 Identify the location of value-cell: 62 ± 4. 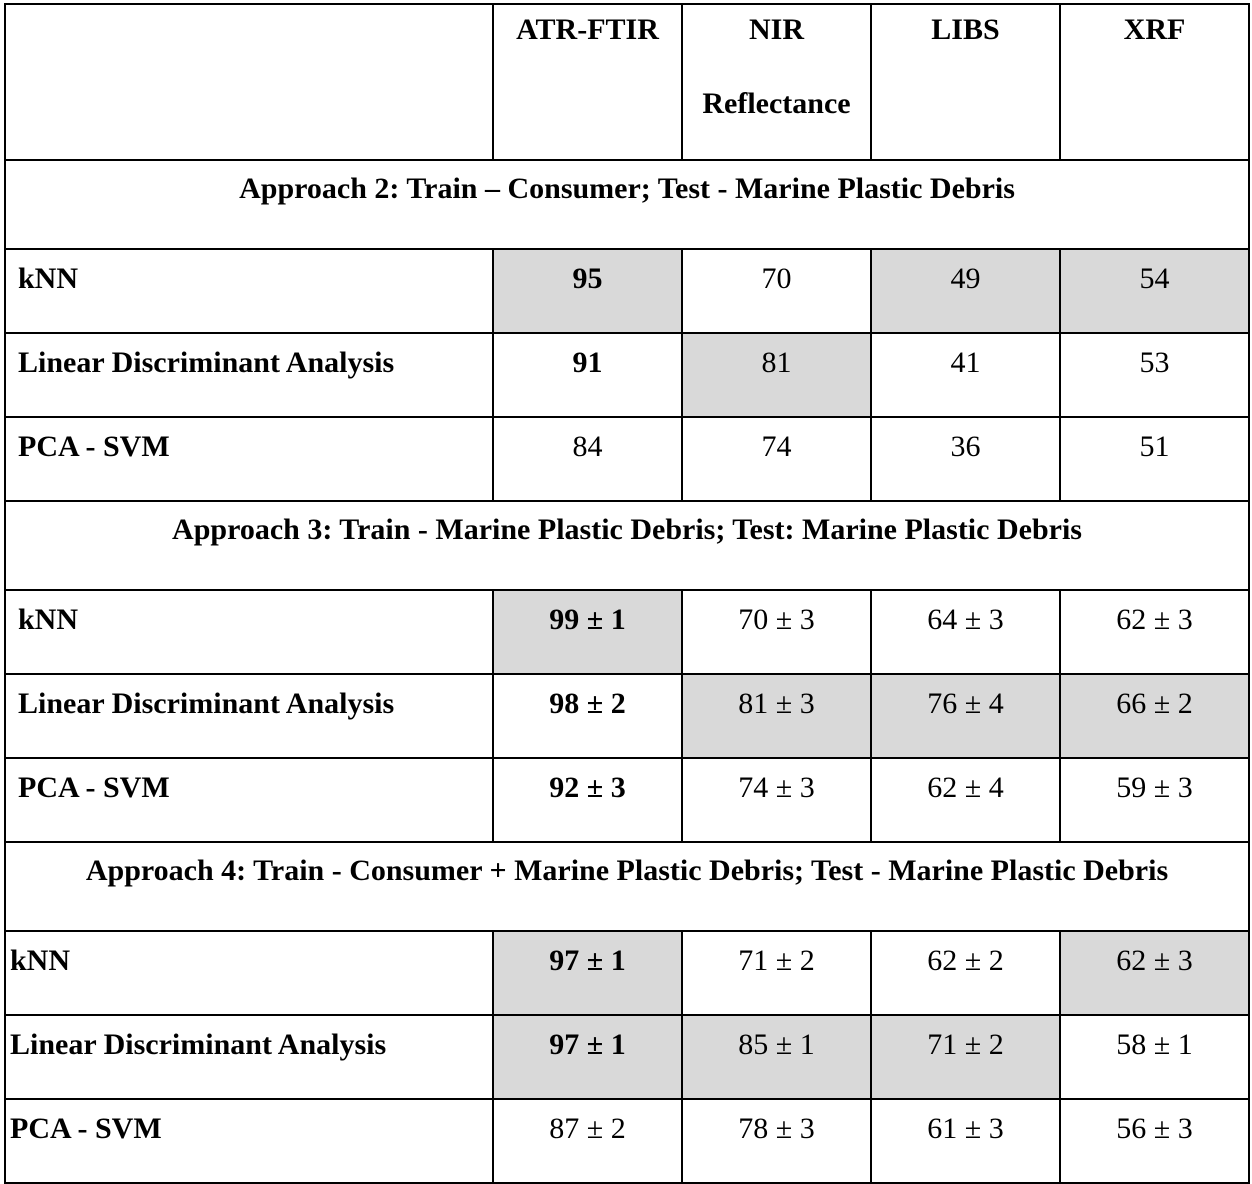
(965, 800).